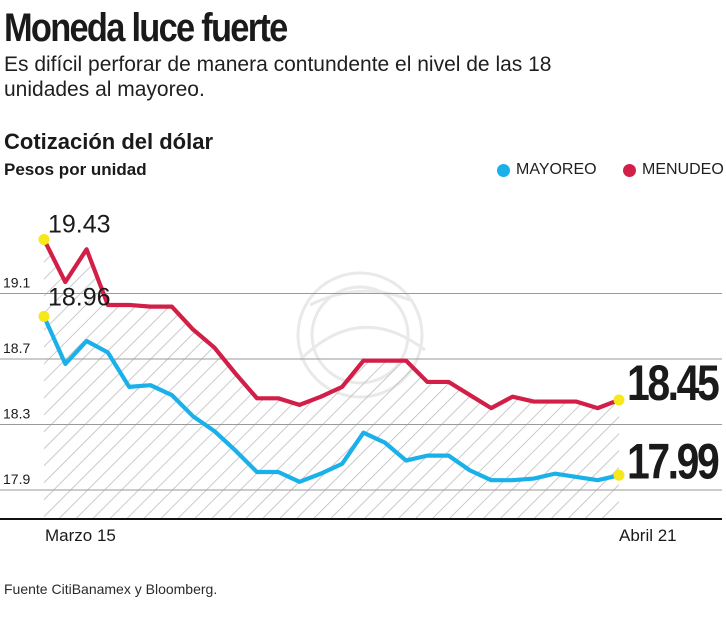  What do you see at coordinates (109, 141) in the screenshot?
I see `chart-title: Cotización del dólar` at bounding box center [109, 141].